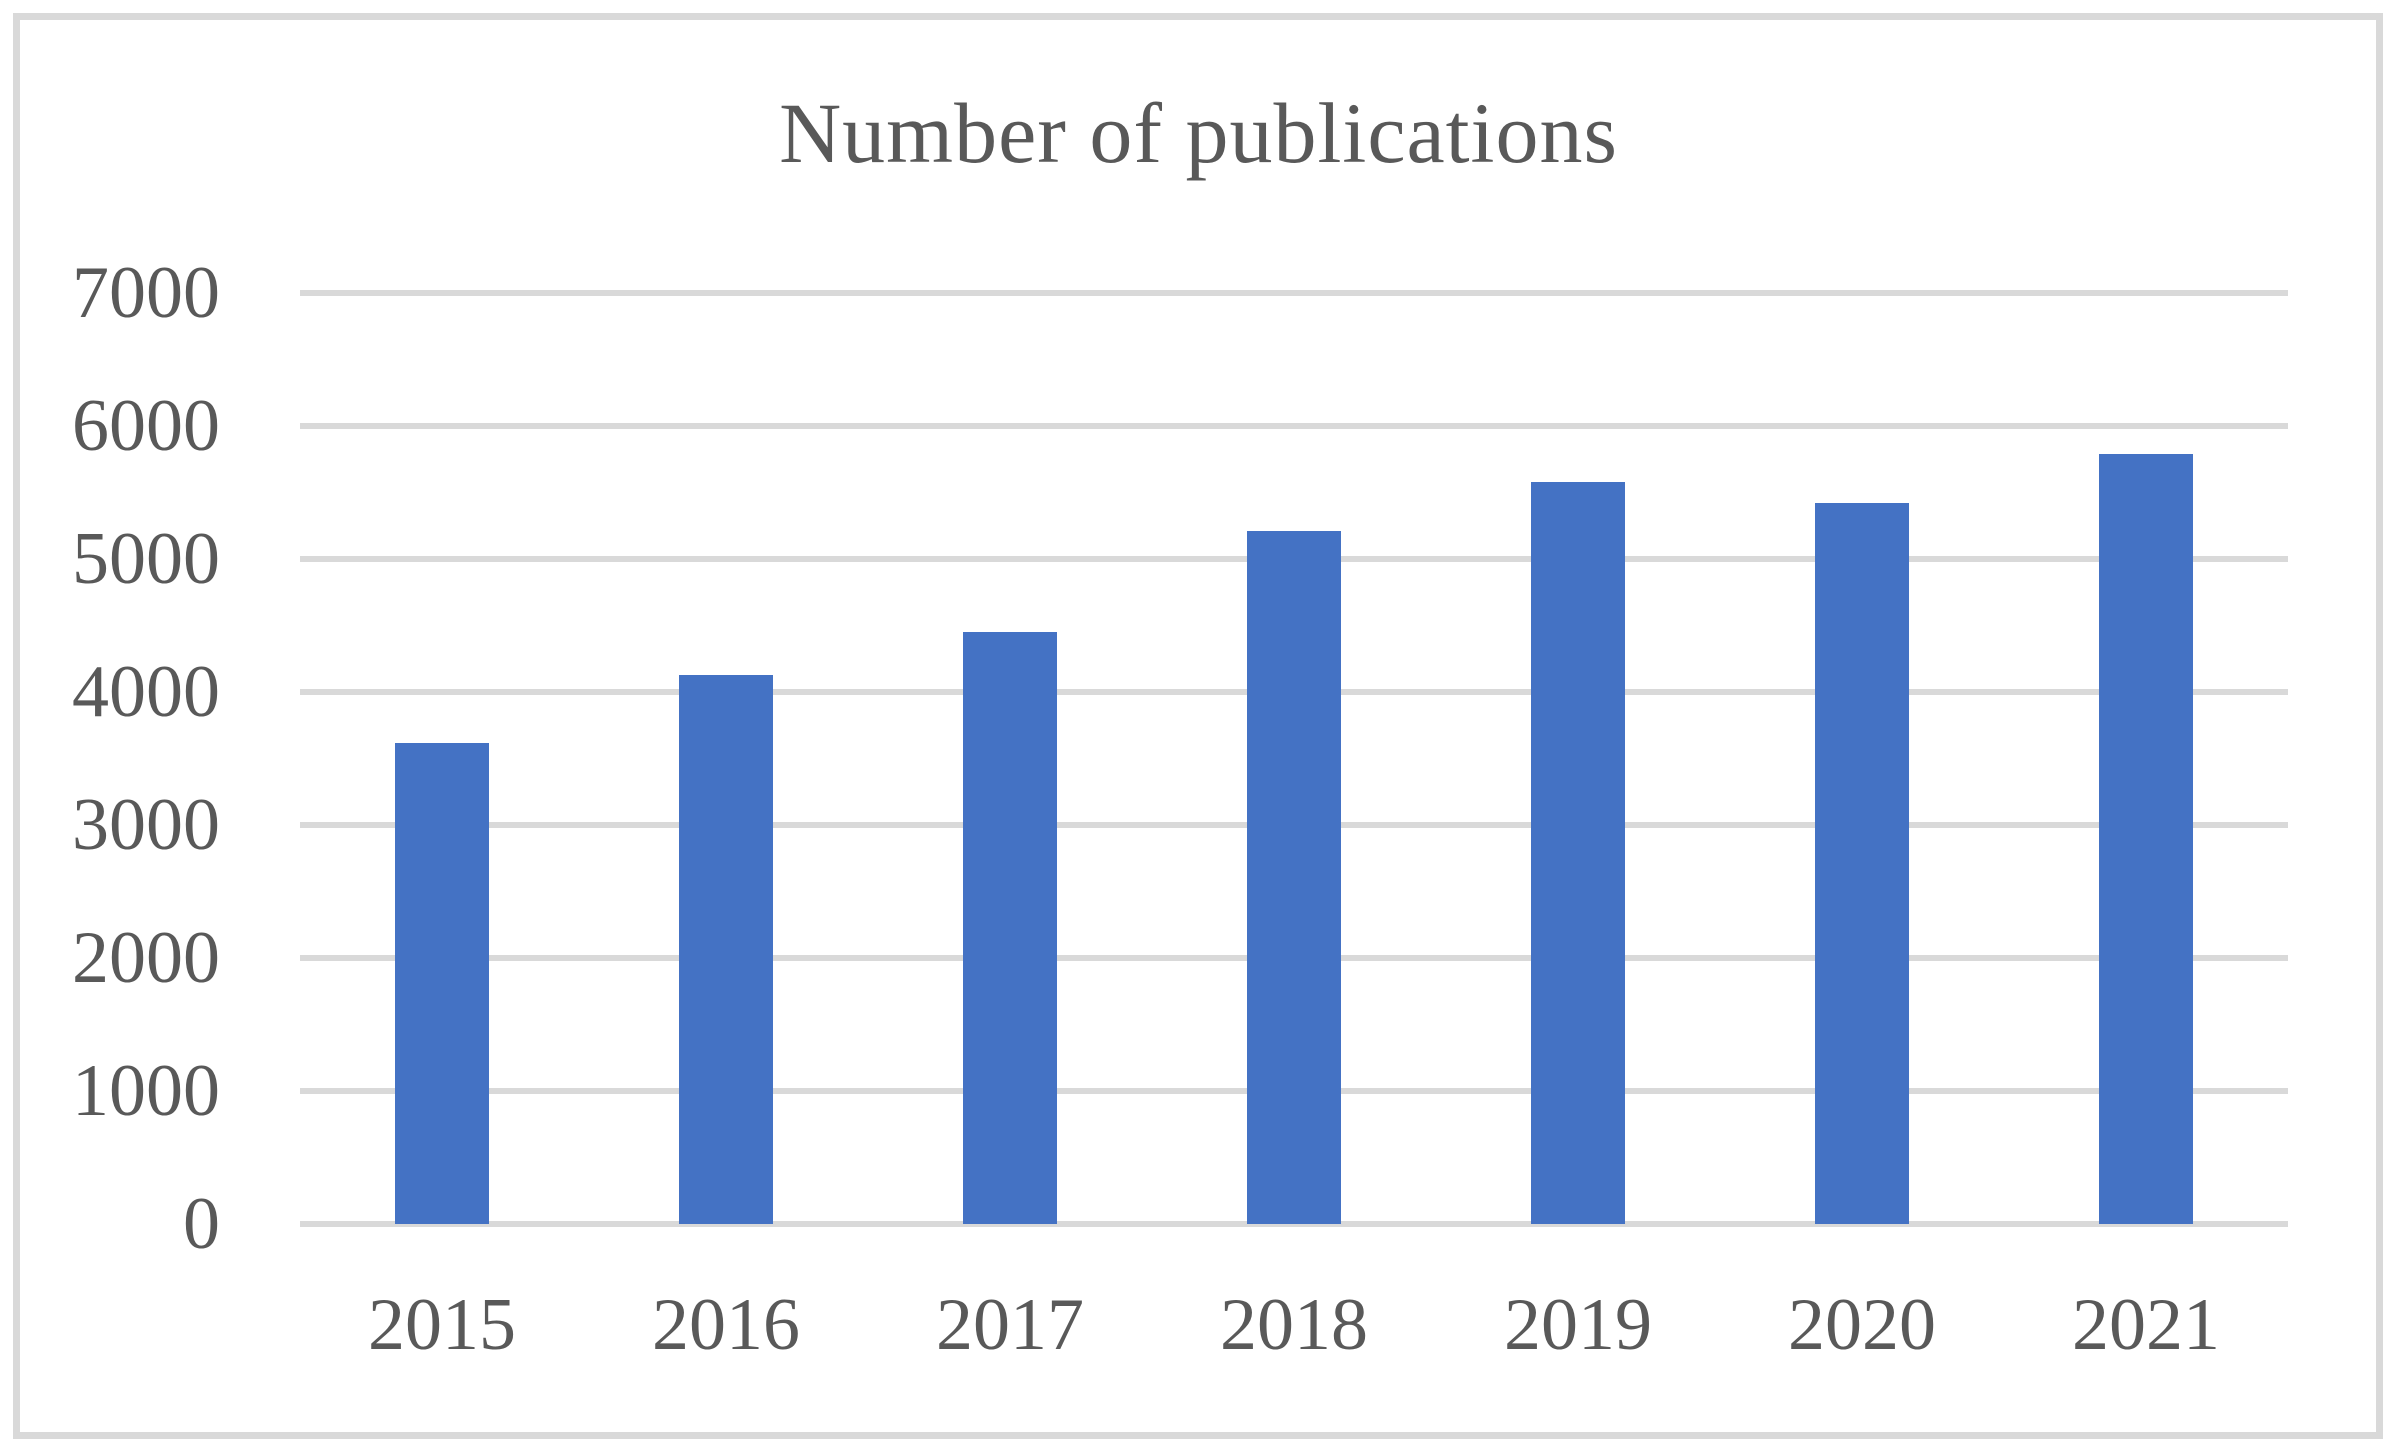 The image size is (2397, 1453). What do you see at coordinates (1862, 1325) in the screenshot?
I see `x-tick-label-2020: 2020` at bounding box center [1862, 1325].